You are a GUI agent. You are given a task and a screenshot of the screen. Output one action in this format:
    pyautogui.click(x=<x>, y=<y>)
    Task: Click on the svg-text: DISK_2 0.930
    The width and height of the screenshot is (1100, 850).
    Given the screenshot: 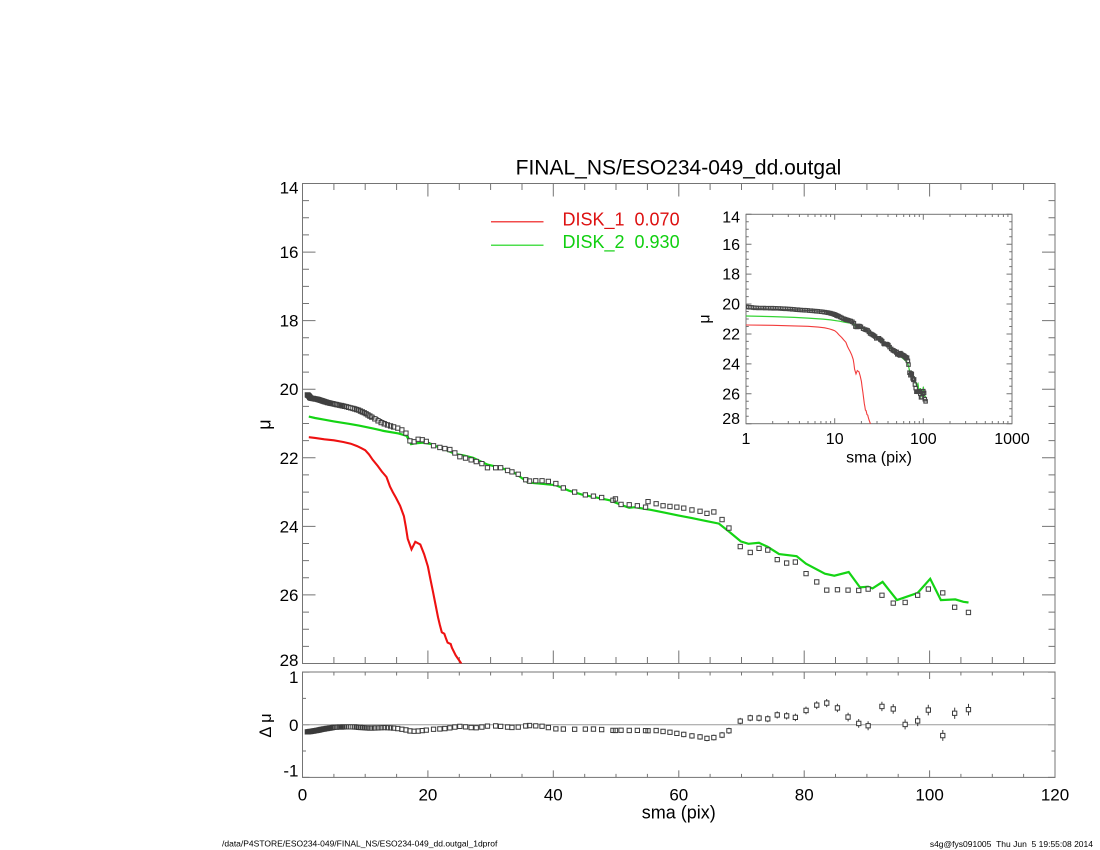 What is the action you would take?
    pyautogui.click(x=621, y=242)
    